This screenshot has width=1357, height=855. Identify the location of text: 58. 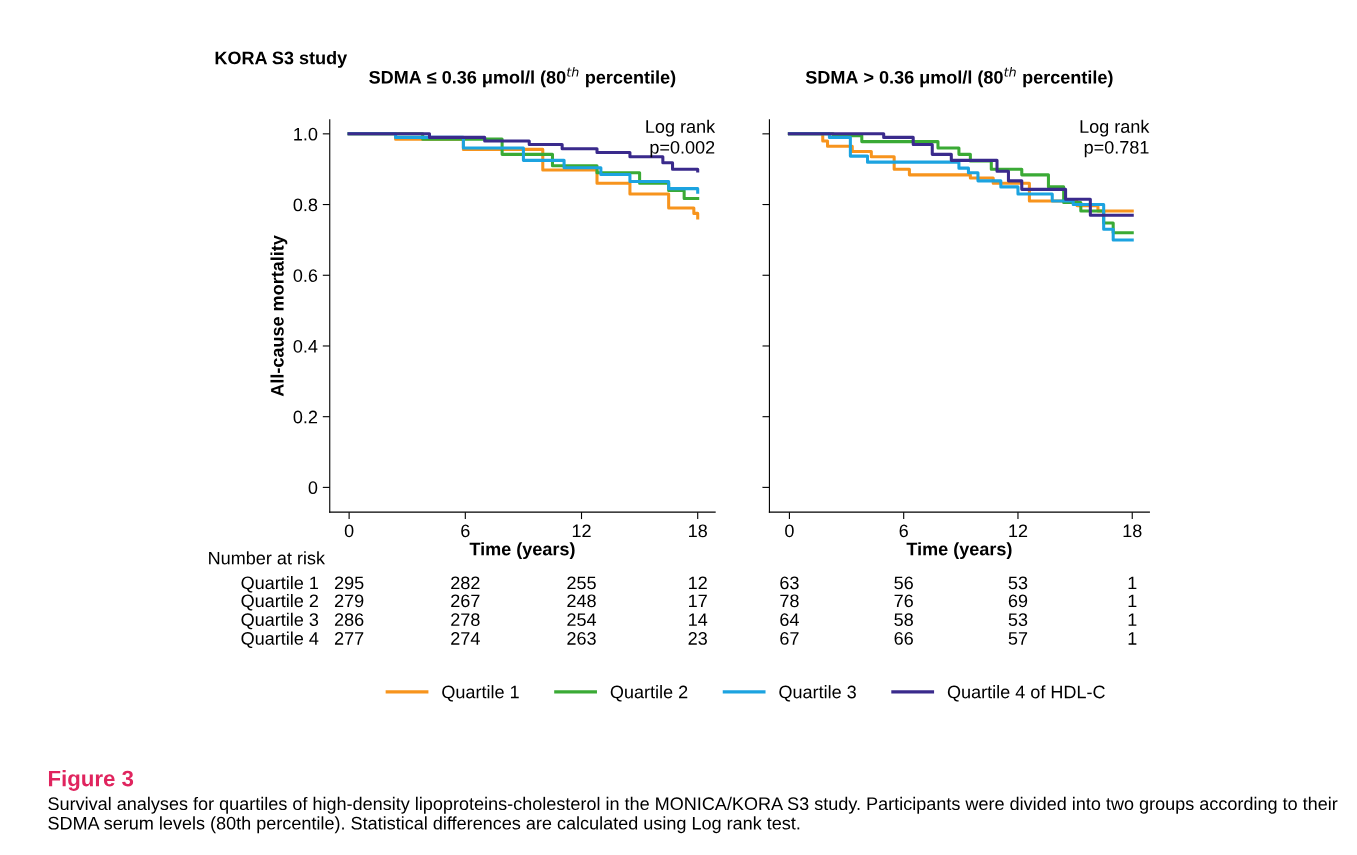
(903, 620).